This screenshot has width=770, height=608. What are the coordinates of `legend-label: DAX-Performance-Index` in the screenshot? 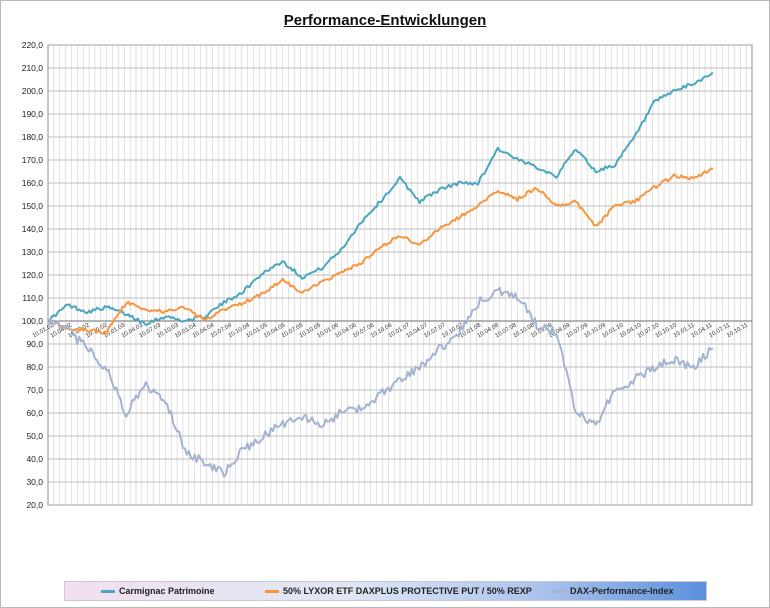 It's located at (622, 591).